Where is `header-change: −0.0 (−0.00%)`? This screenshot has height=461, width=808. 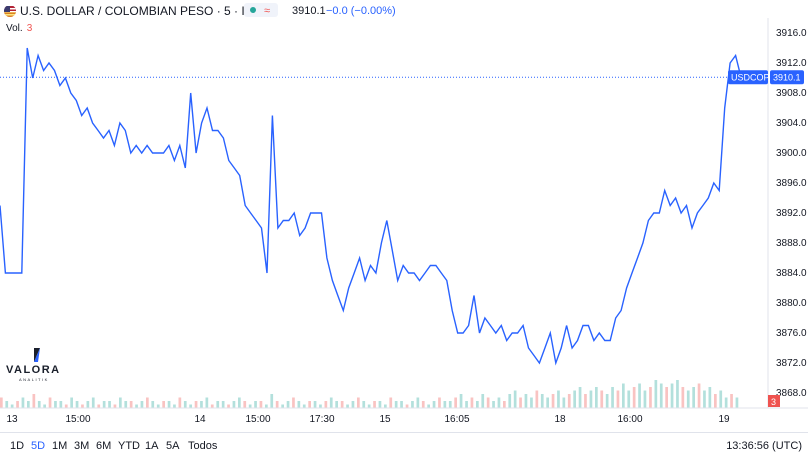 header-change: −0.0 (−0.00%) is located at coordinates (361, 11).